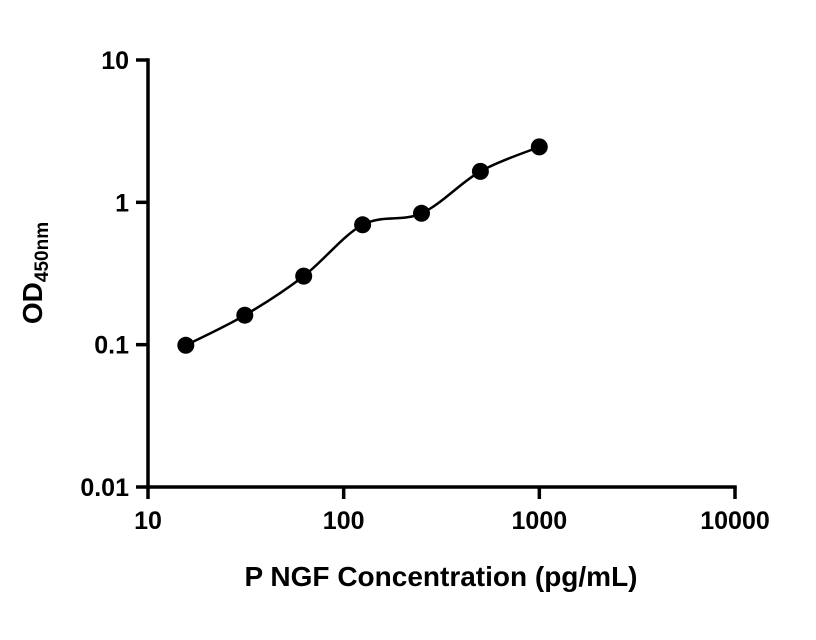 The height and width of the screenshot is (640, 816). What do you see at coordinates (440, 576) in the screenshot?
I see `x-axis-title: P NGF Concentration (pg/mL)` at bounding box center [440, 576].